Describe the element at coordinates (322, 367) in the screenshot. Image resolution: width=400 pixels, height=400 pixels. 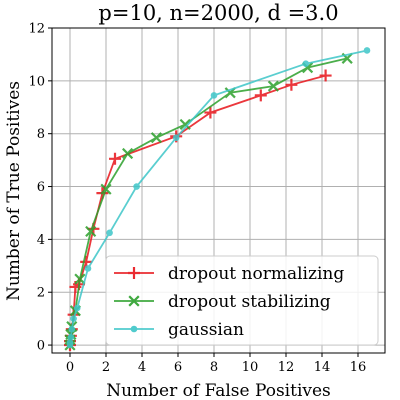
I see `x-tick-label: 14` at that location.